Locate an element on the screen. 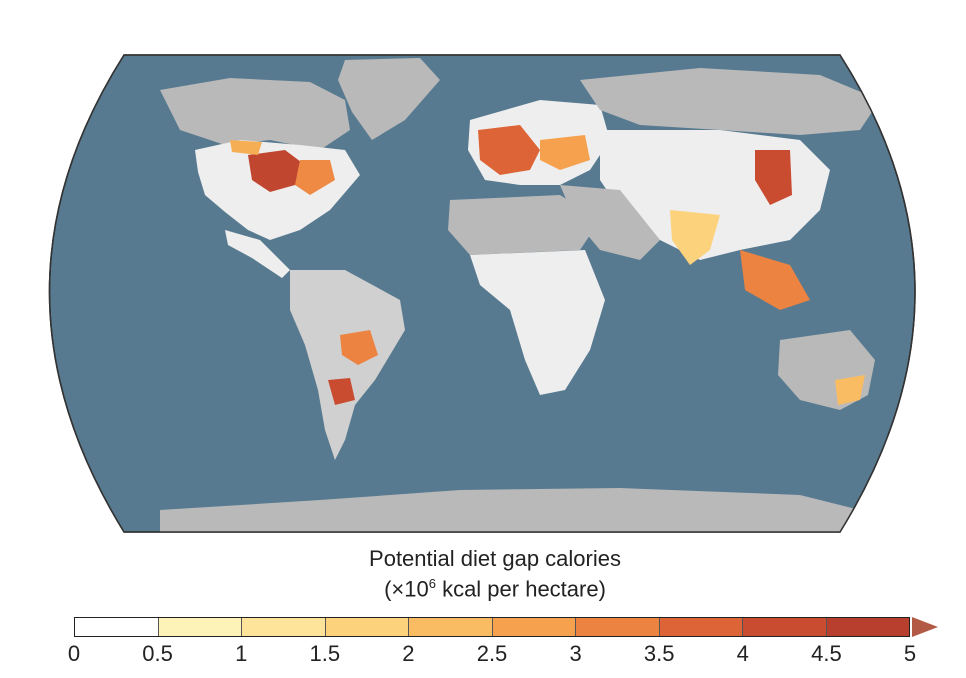 The height and width of the screenshot is (678, 966). colorbar-tick-label: 1 is located at coordinates (241, 653).